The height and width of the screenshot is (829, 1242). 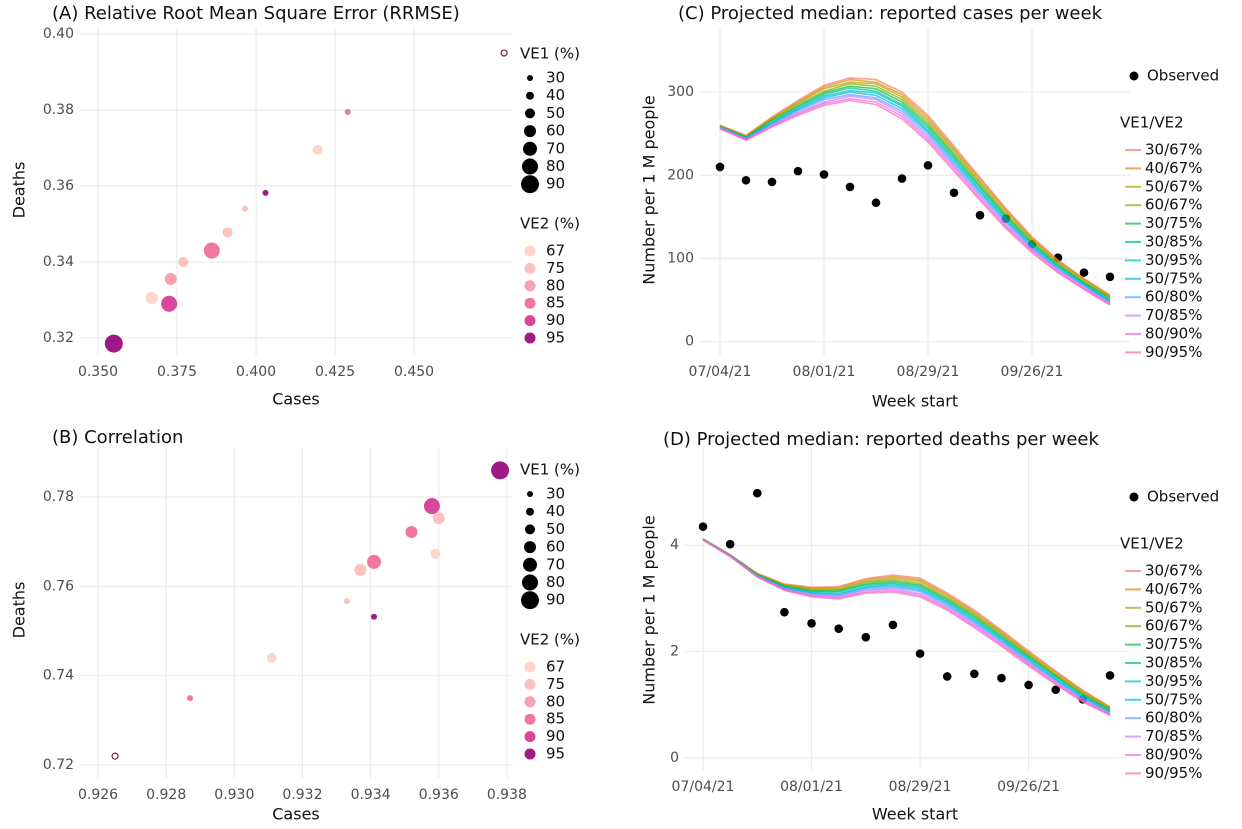 I want to click on y-tick-label: 0.32, so click(x=58, y=338).